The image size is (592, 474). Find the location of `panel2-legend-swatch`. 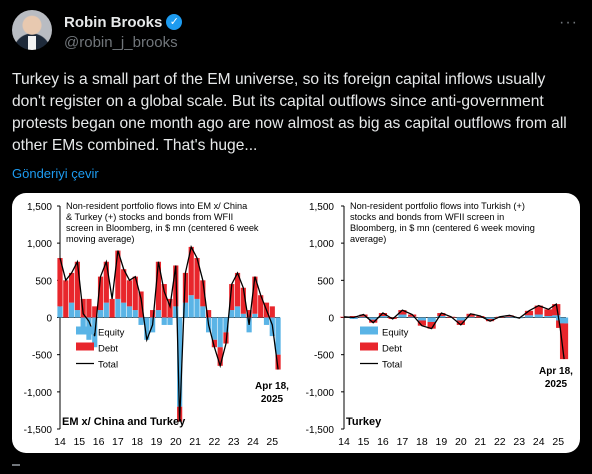

panel2-legend-swatch is located at coordinates (369, 346).